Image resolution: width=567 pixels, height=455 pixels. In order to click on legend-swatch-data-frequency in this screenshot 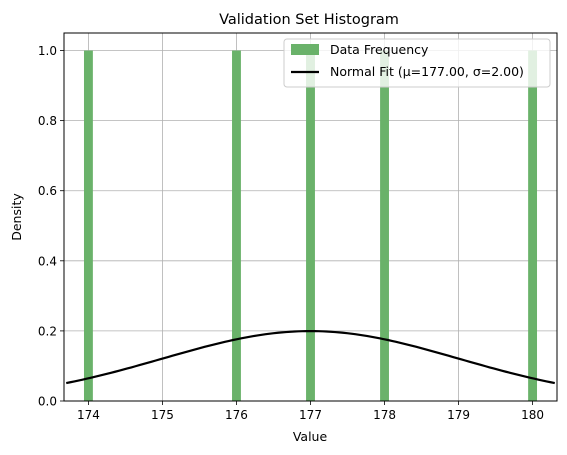, I will do `click(305, 49)`.